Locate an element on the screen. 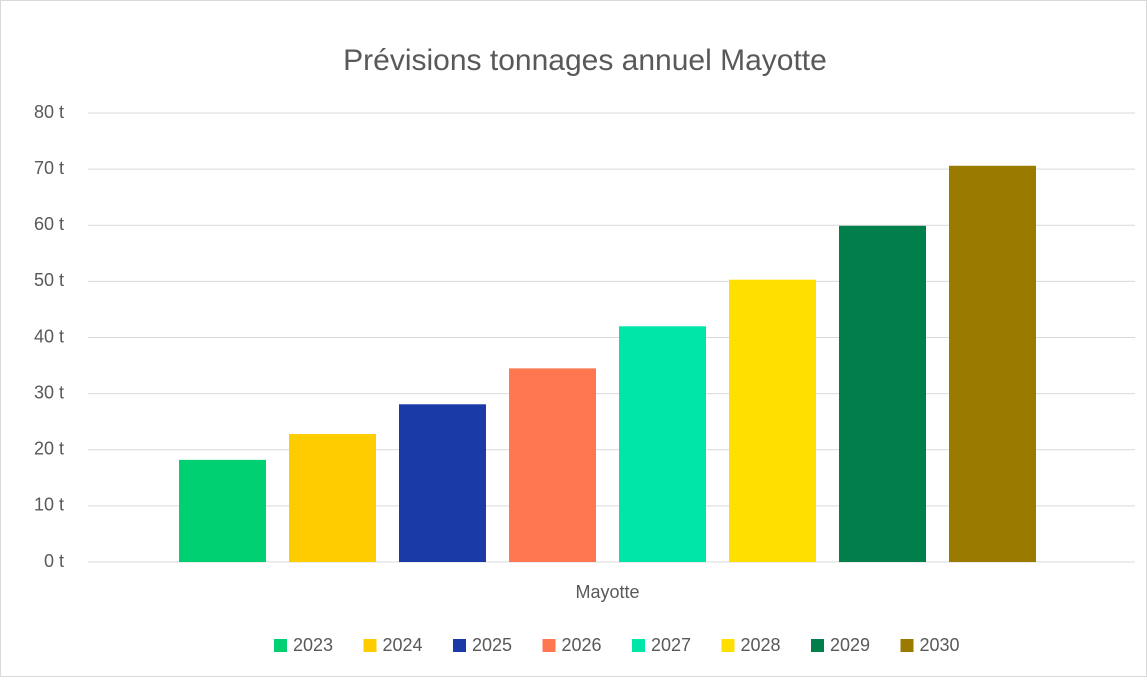 Image resolution: width=1147 pixels, height=682 pixels. legend-label: 2026 is located at coordinates (582, 645).